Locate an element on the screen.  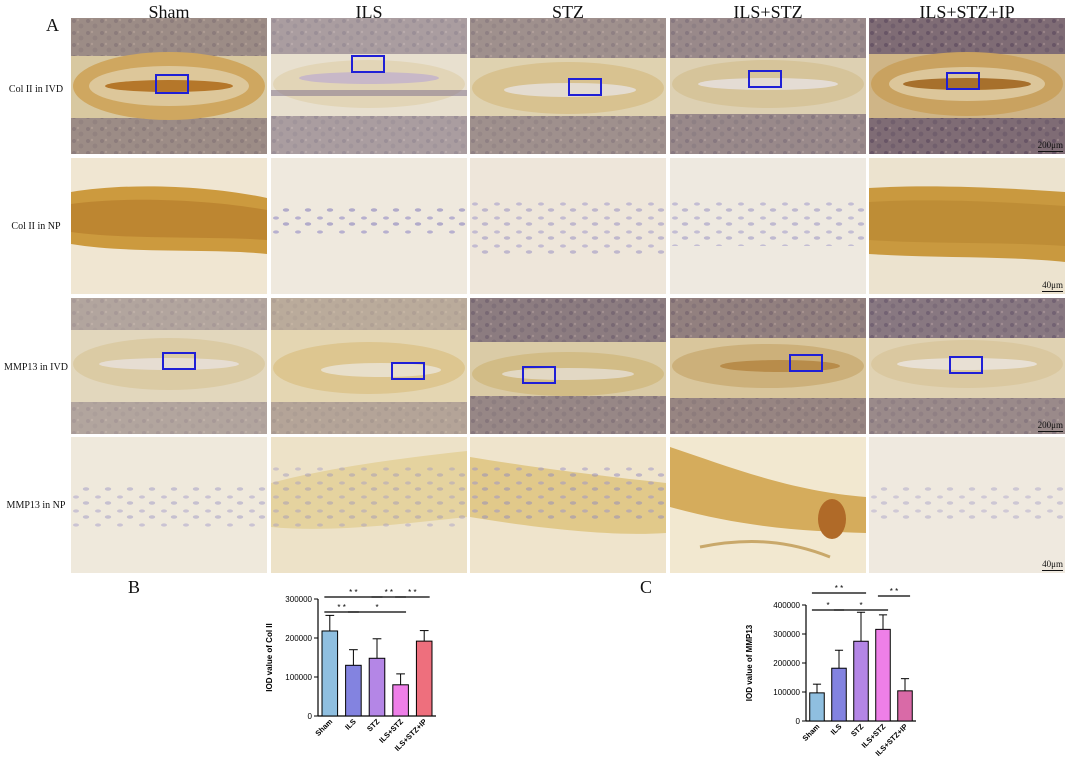
column-header-stz: STZ is located at coordinates (567, 12).